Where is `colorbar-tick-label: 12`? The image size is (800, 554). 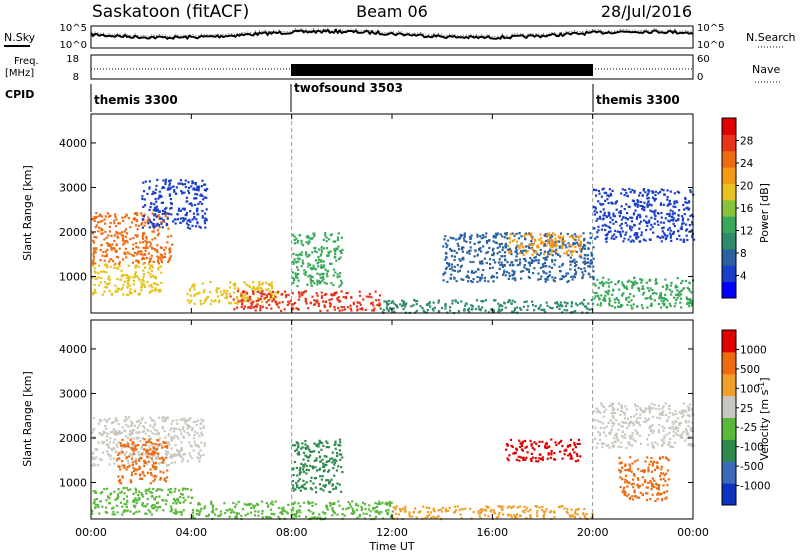 colorbar-tick-label: 12 is located at coordinates (746, 232).